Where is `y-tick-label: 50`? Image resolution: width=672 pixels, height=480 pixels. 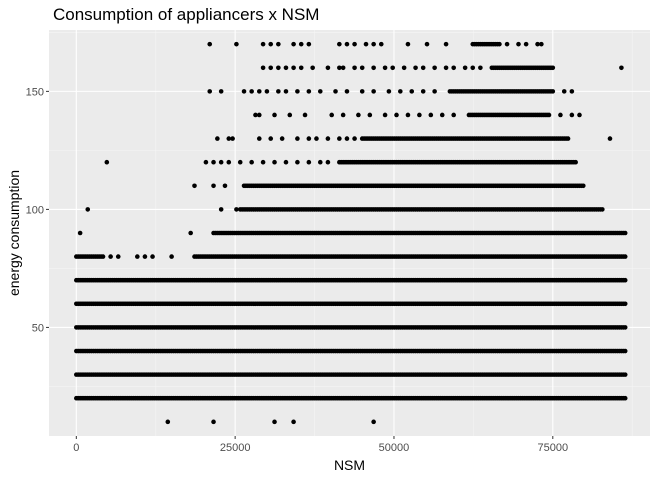 y-tick-label: 50 is located at coordinates (38, 328).